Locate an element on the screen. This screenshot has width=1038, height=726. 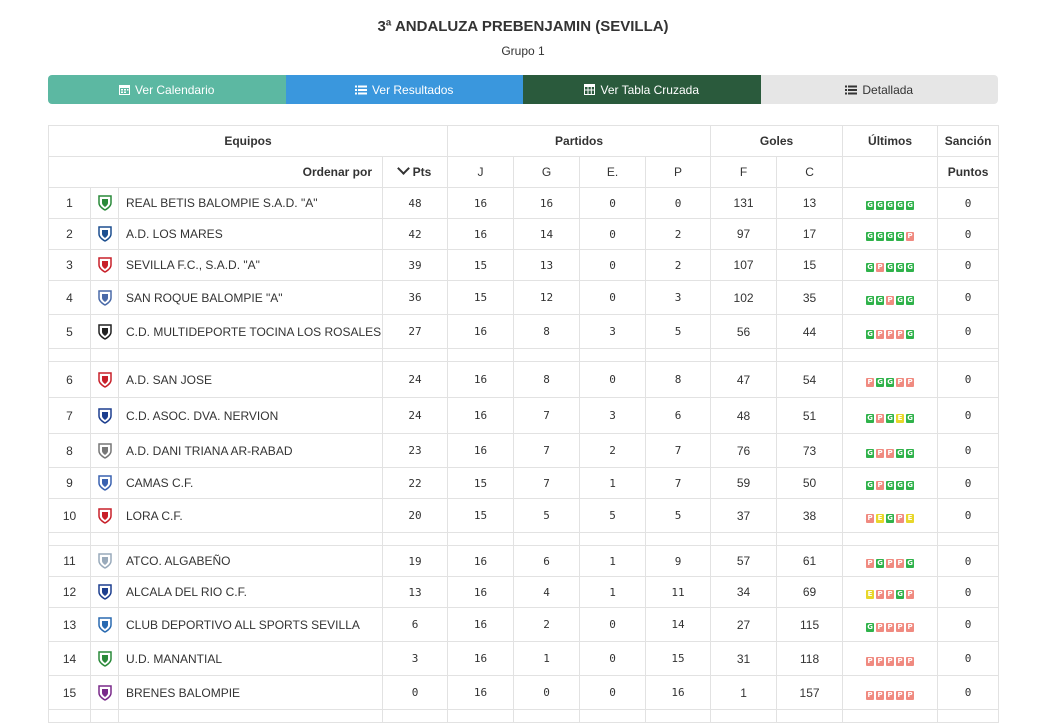
table-row: 10 LORA C.F. 20 15 5 5 5 37 38 P E G P E 0 is located at coordinates (524, 515).